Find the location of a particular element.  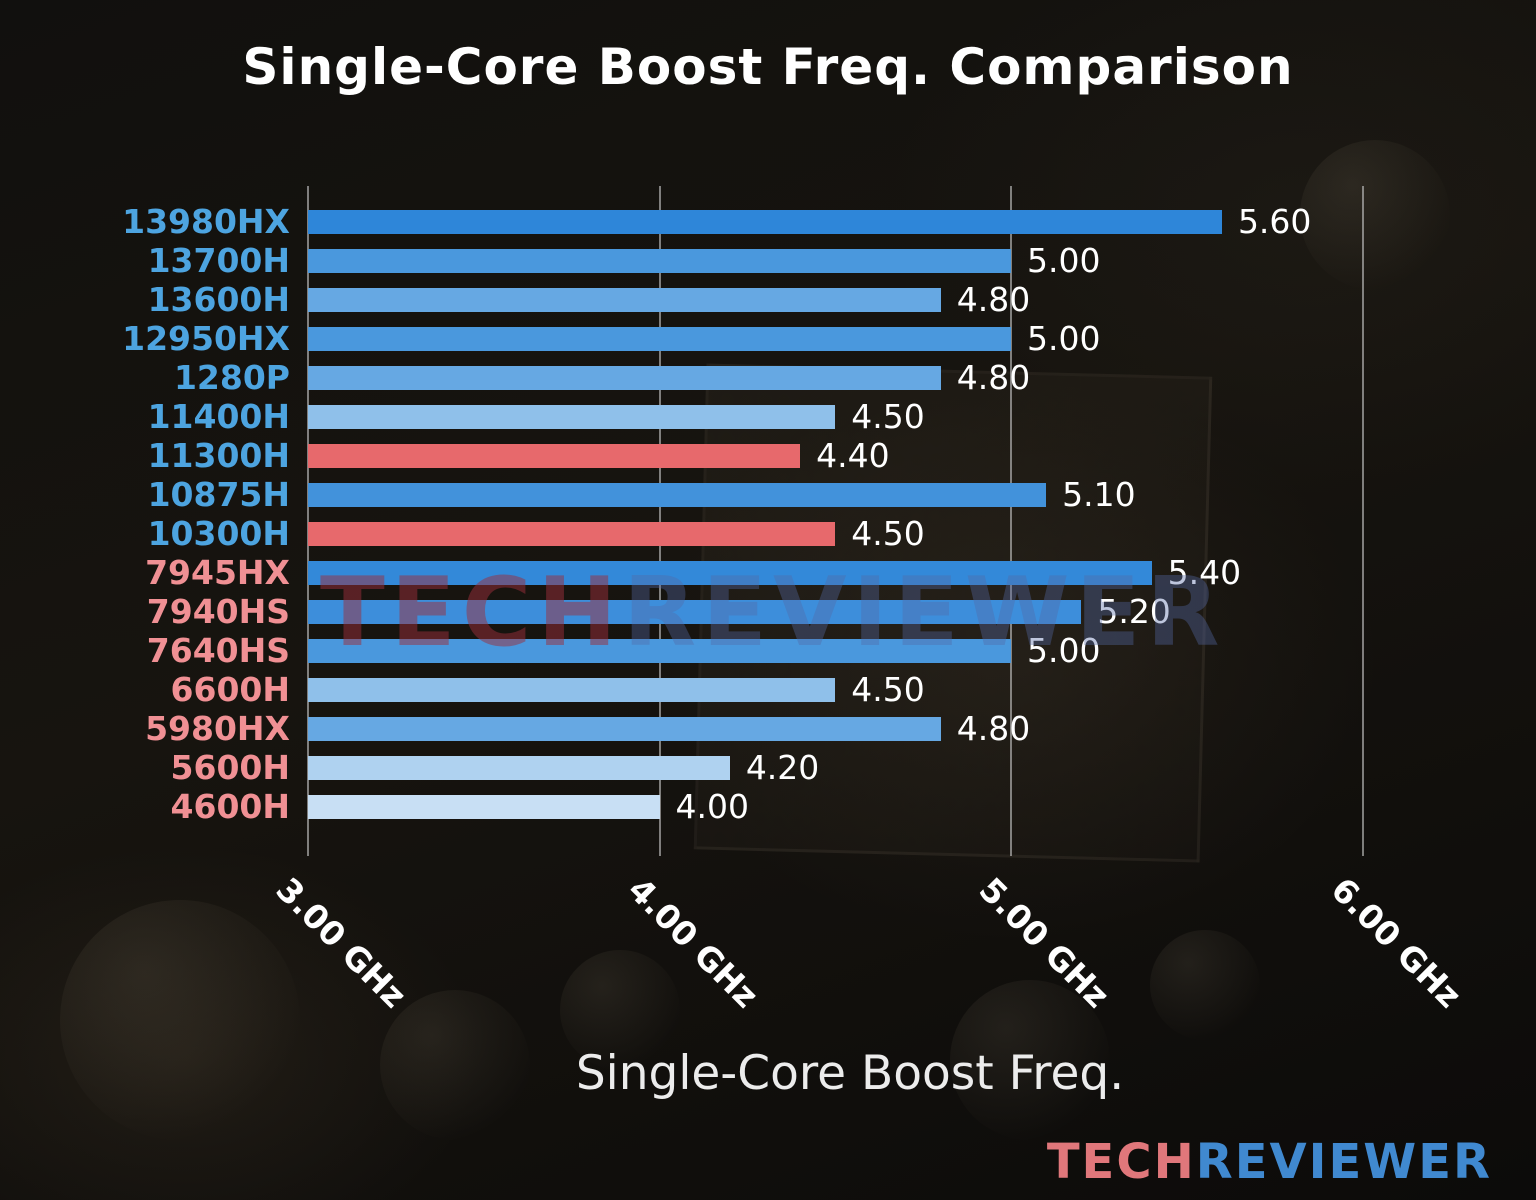

bar-zone: 5.40 is located at coordinates (888, 572).